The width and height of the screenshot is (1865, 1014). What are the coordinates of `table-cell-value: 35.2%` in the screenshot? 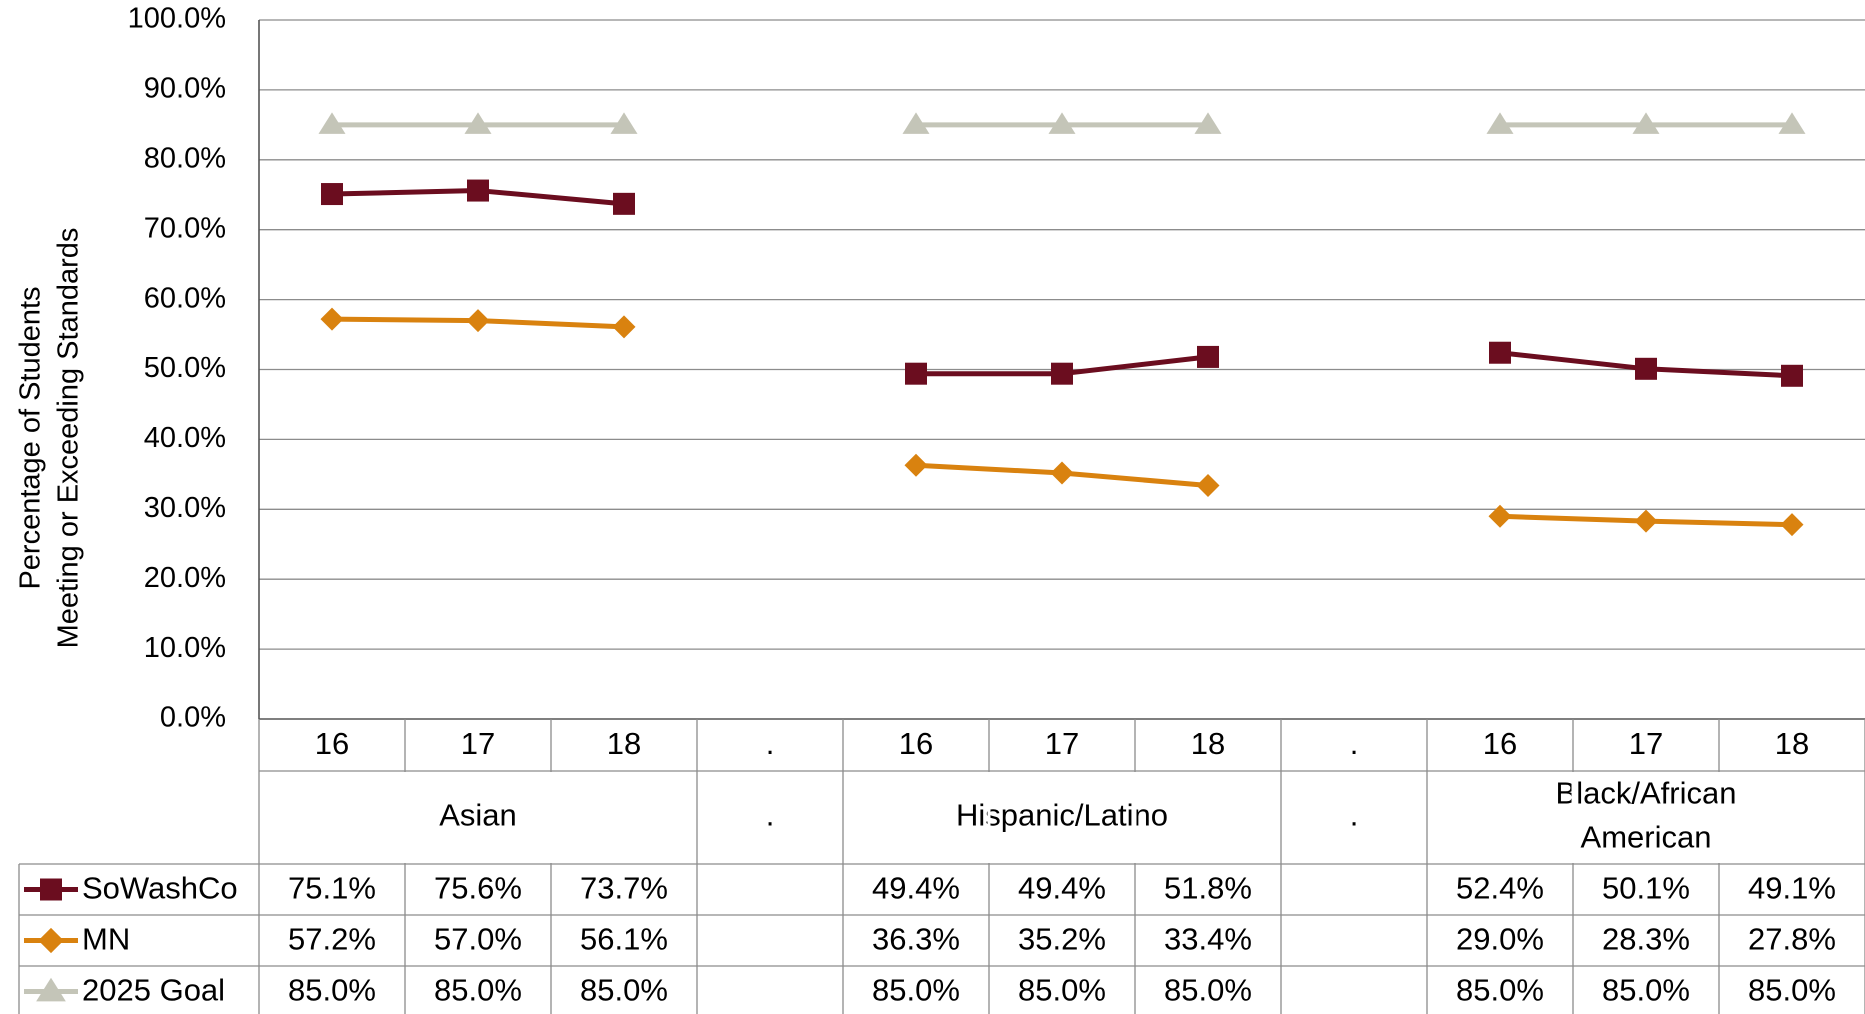 It's located at (1062, 939).